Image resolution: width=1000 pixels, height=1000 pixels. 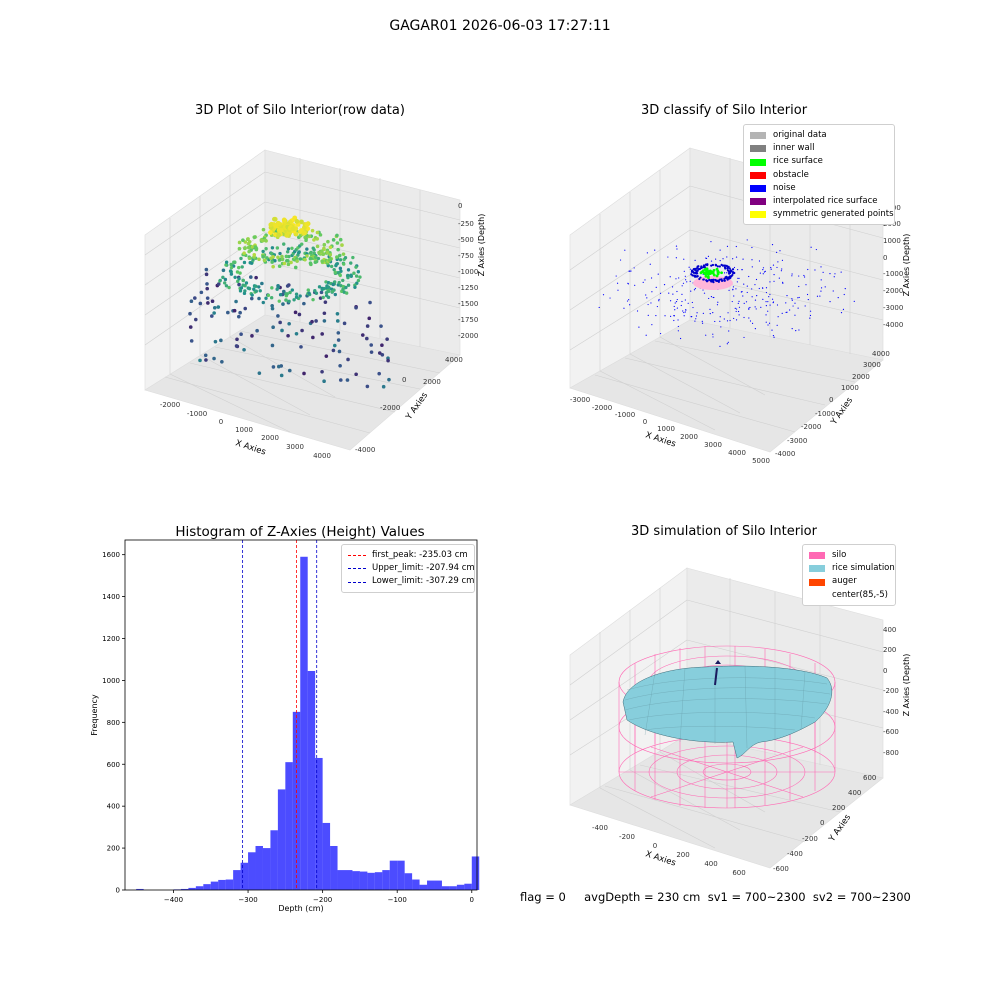 What do you see at coordinates (666, 429) in the screenshot?
I see `classify-xtick: 1000` at bounding box center [666, 429].